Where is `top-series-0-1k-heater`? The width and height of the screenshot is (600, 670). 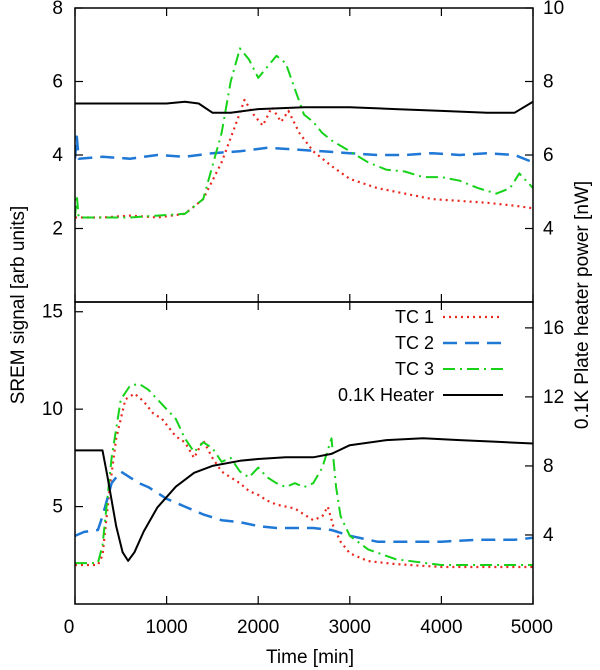 top-series-0-1k-heater is located at coordinates (304, 107).